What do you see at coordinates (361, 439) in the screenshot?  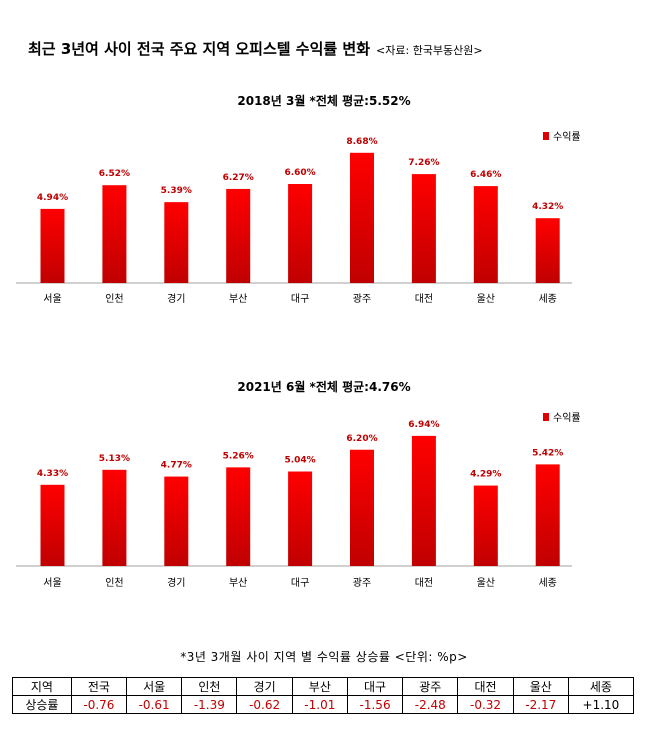 I see `data-label: 6.20%` at bounding box center [361, 439].